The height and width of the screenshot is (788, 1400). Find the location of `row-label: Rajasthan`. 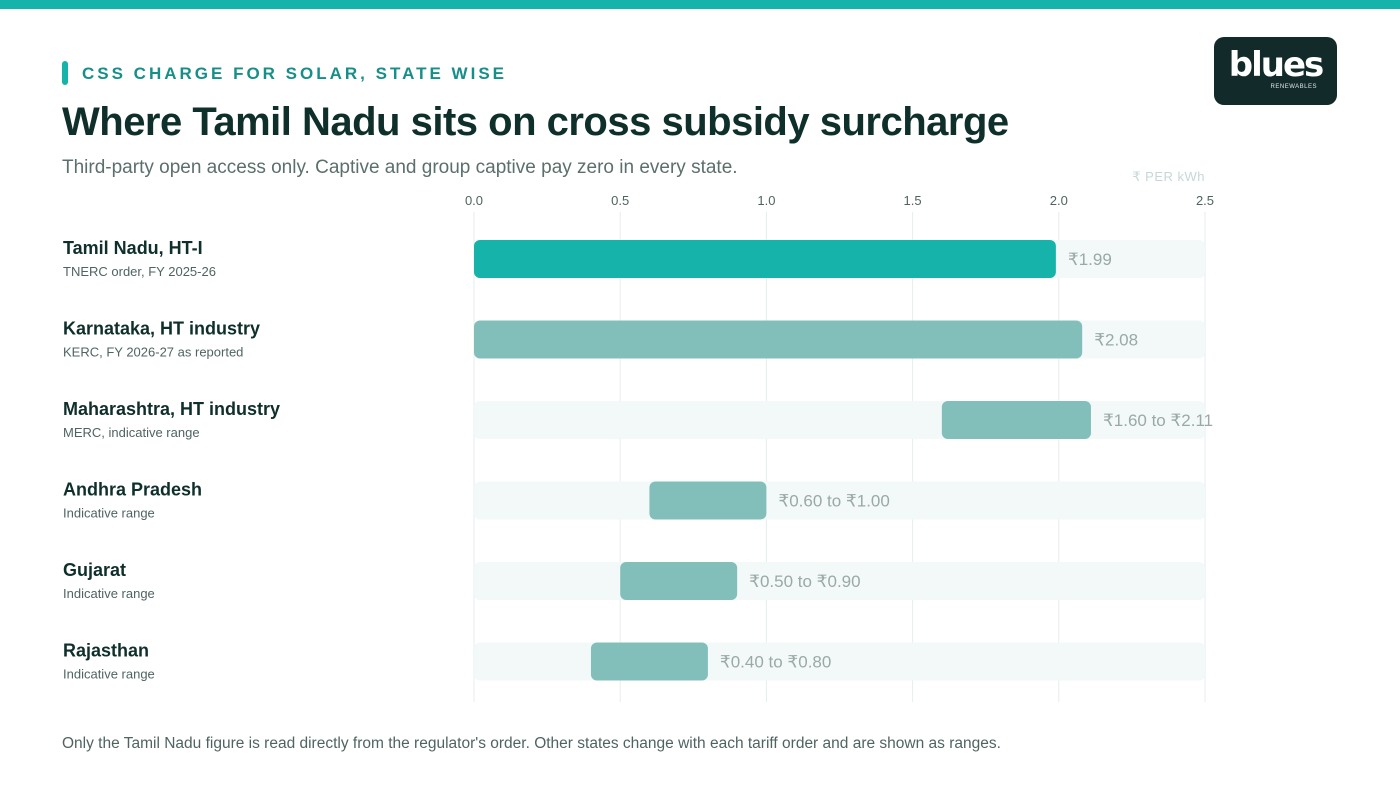

row-label: Rajasthan is located at coordinates (106, 651).